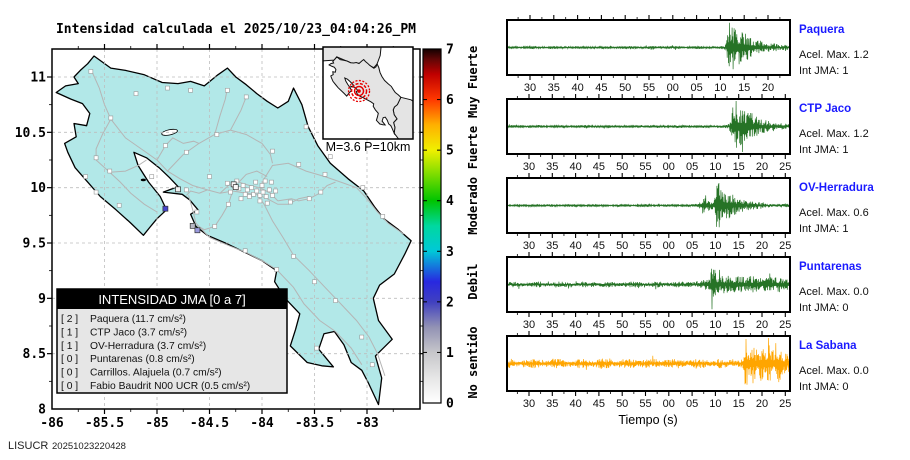 Image resolution: width=910 pixels, height=460 pixels. Describe the element at coordinates (450, 353) in the screenshot. I see `colorbar-tick-label: 1` at that location.